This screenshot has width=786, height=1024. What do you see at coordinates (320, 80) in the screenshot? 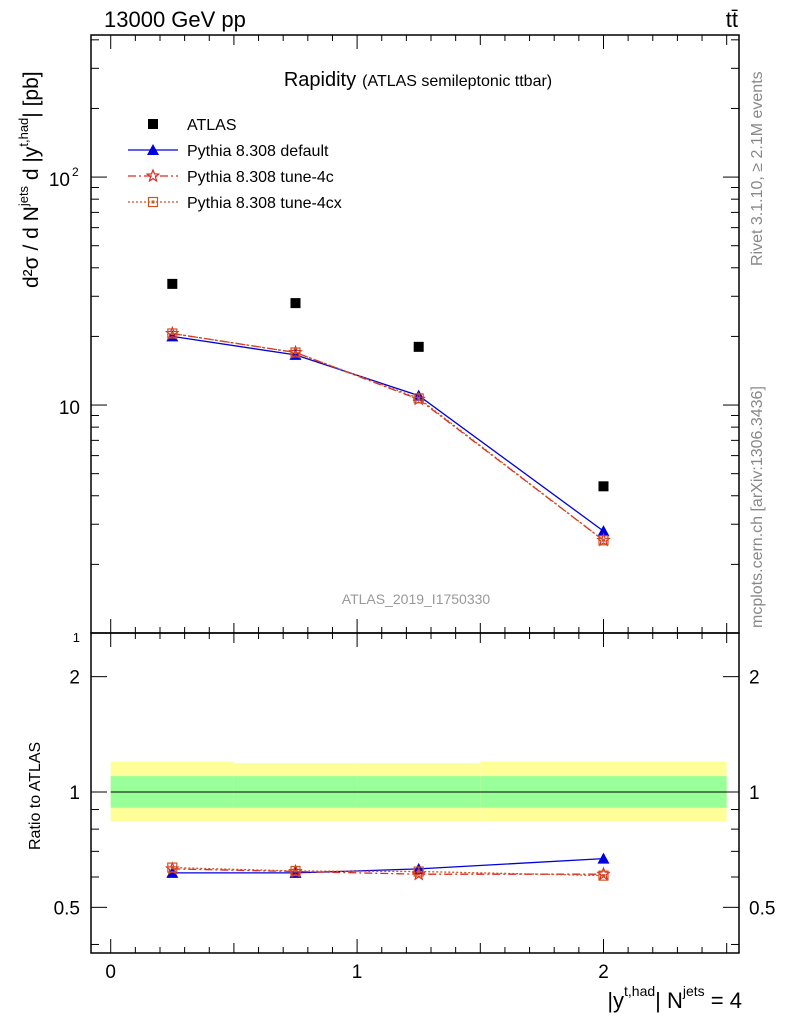
I see `title-main: Rapidity` at bounding box center [320, 80].